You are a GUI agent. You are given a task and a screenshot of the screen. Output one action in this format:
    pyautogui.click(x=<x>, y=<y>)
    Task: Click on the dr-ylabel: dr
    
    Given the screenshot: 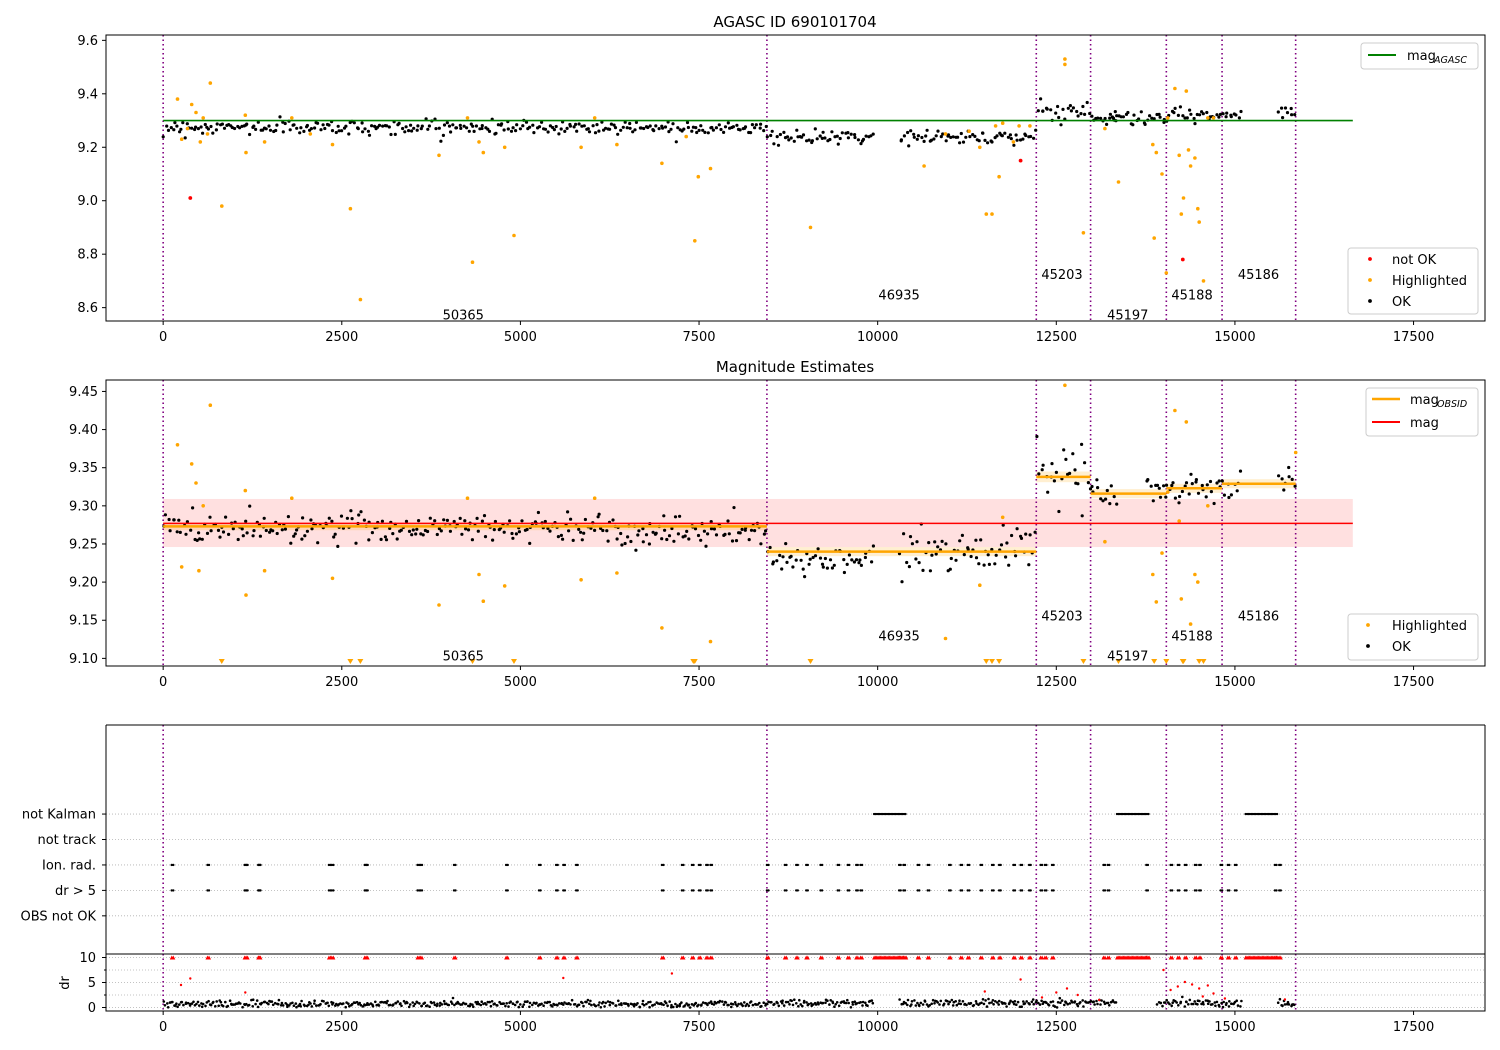 What is the action you would take?
    pyautogui.click(x=65, y=983)
    